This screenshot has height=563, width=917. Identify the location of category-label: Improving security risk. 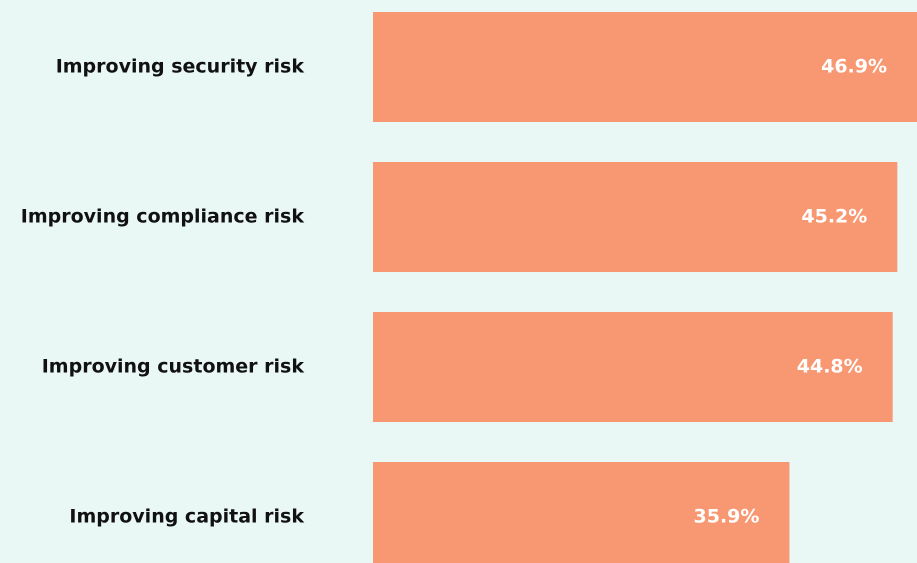
(180, 67).